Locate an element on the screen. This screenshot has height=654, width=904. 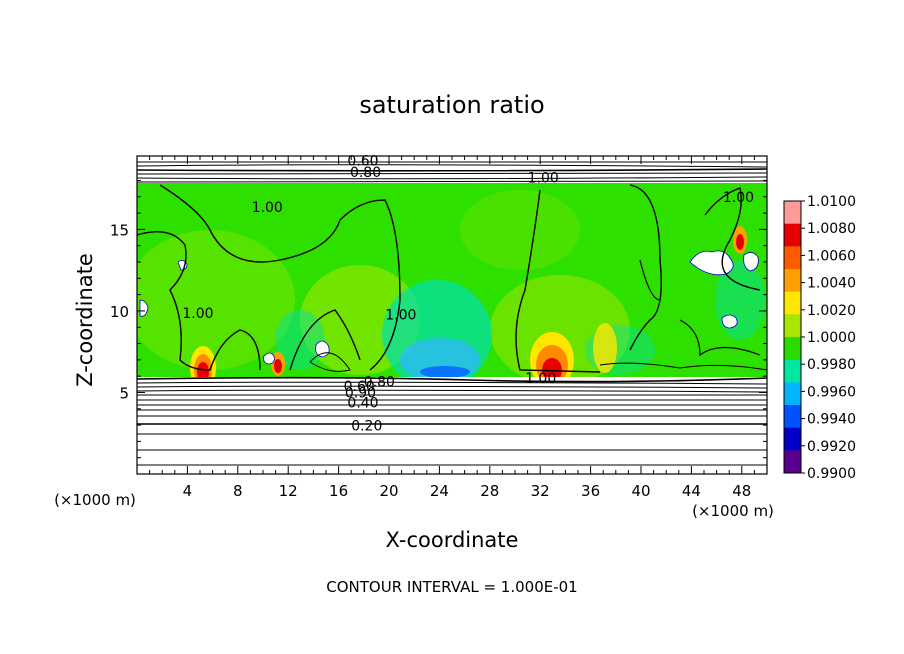
colorbar-label: 0.9920 is located at coordinates (831, 447).